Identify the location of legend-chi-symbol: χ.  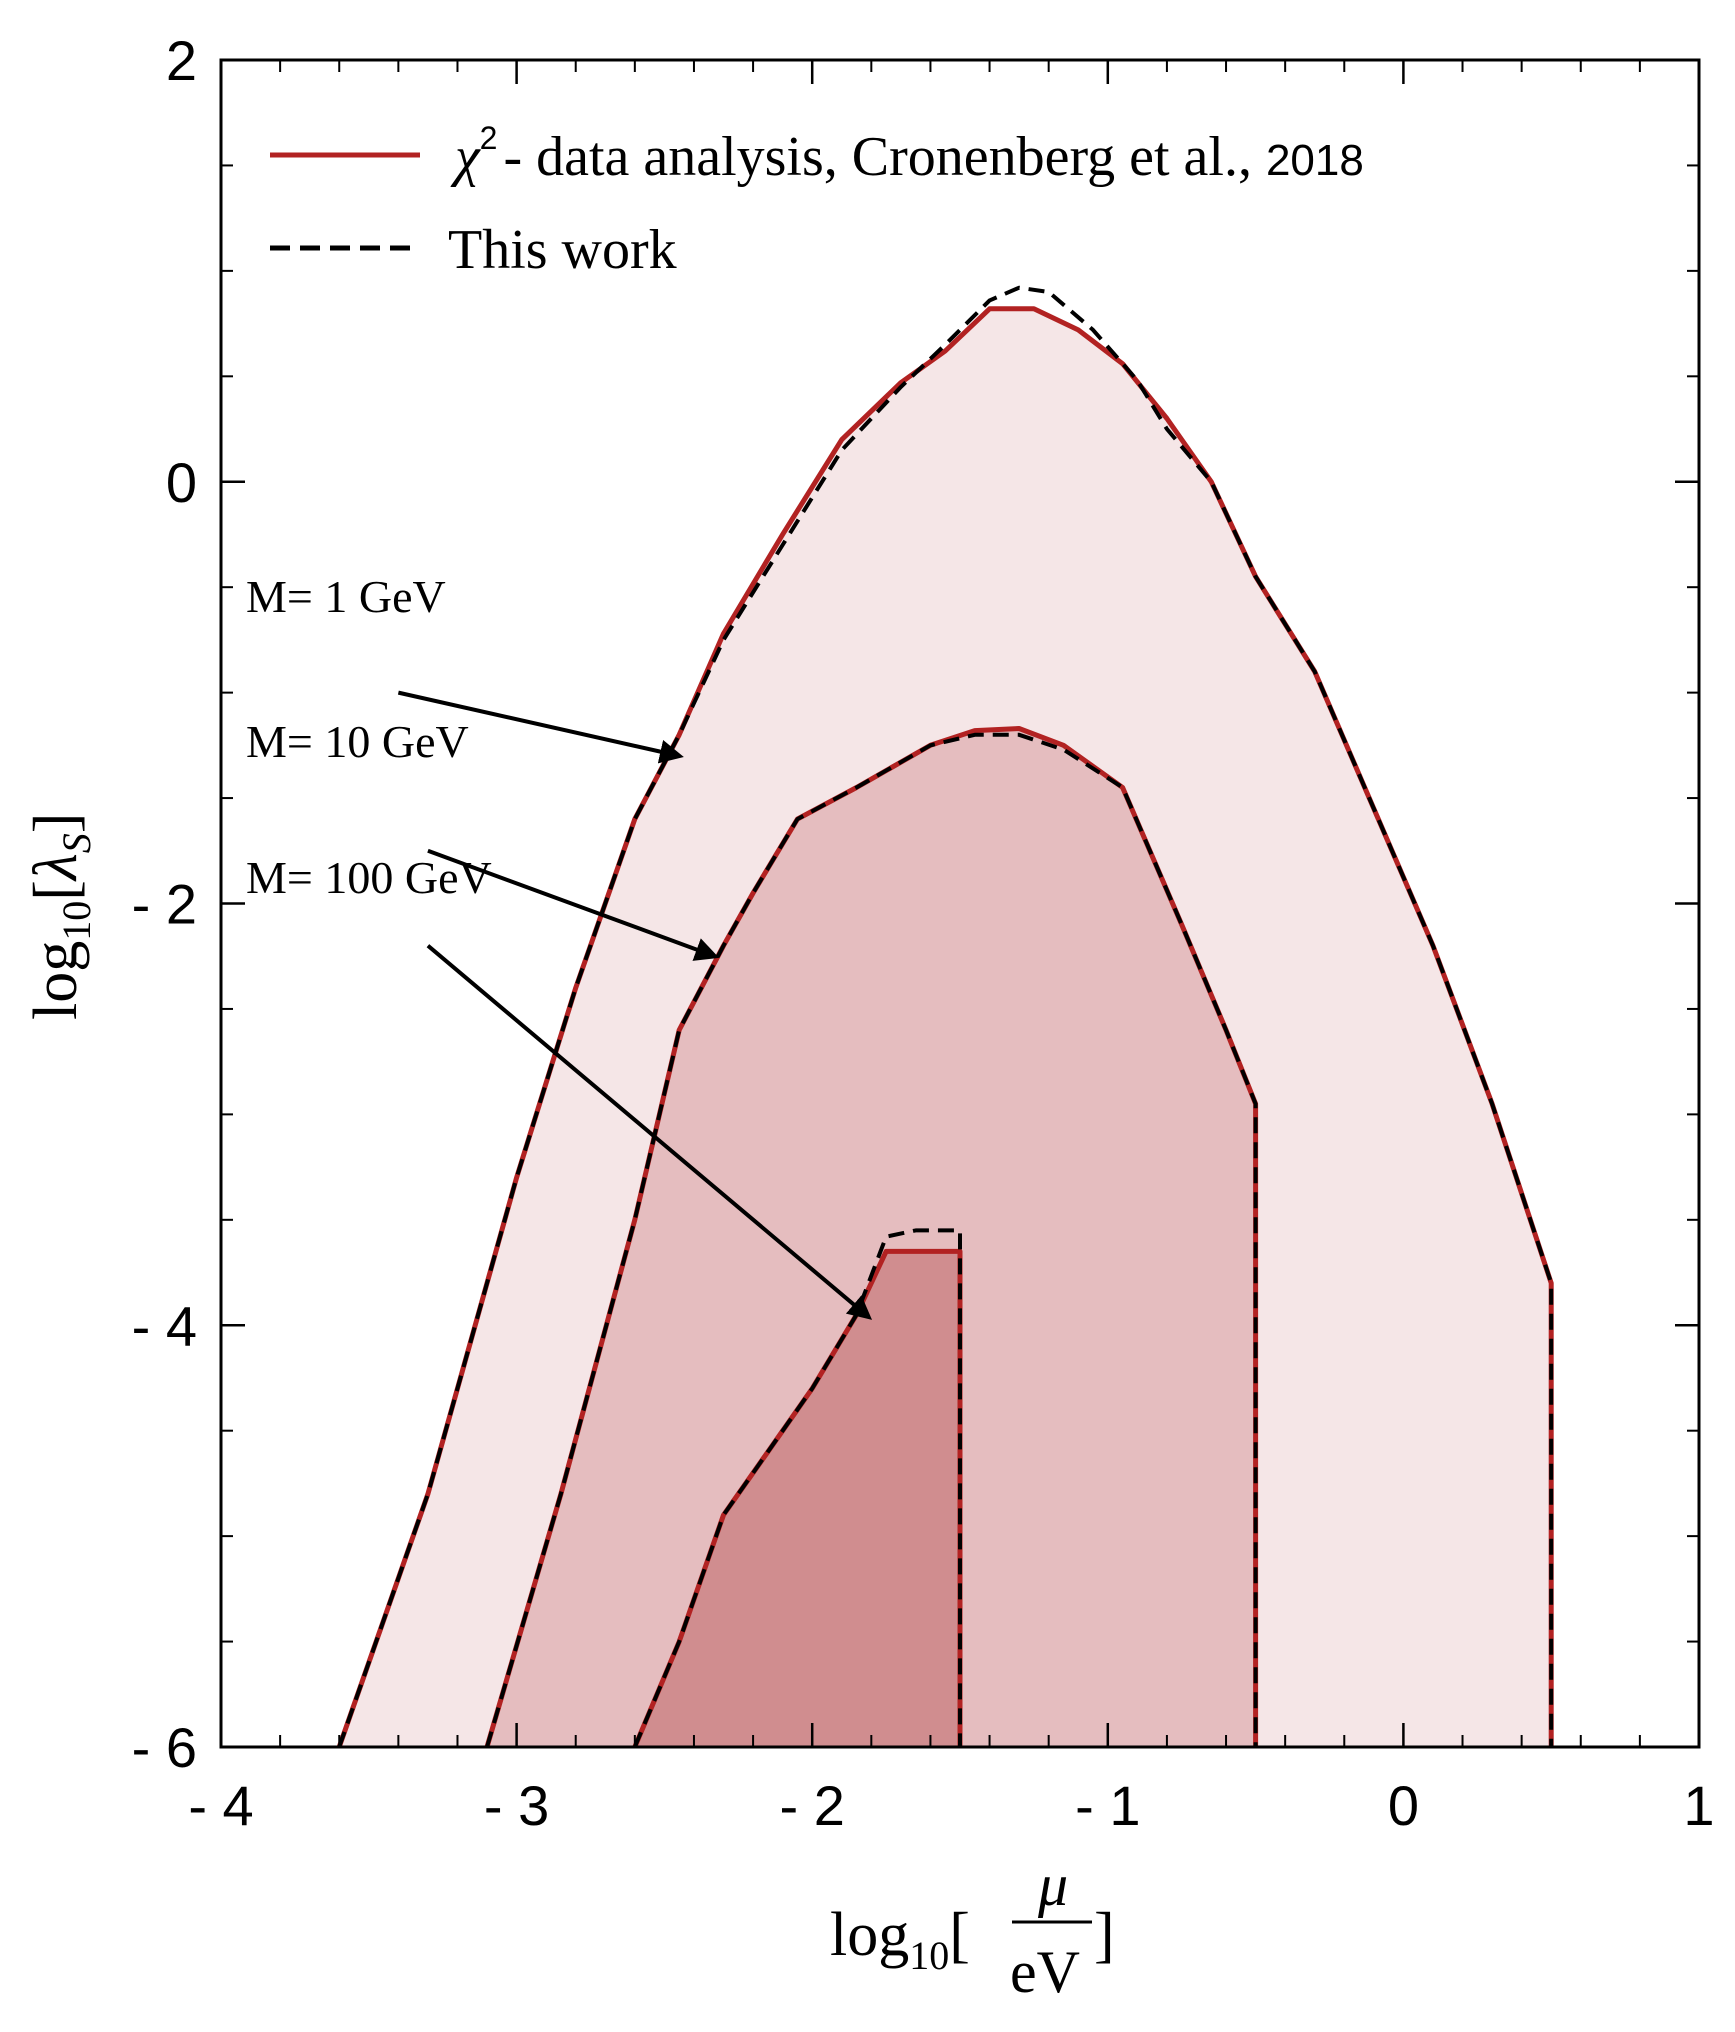
(465, 157).